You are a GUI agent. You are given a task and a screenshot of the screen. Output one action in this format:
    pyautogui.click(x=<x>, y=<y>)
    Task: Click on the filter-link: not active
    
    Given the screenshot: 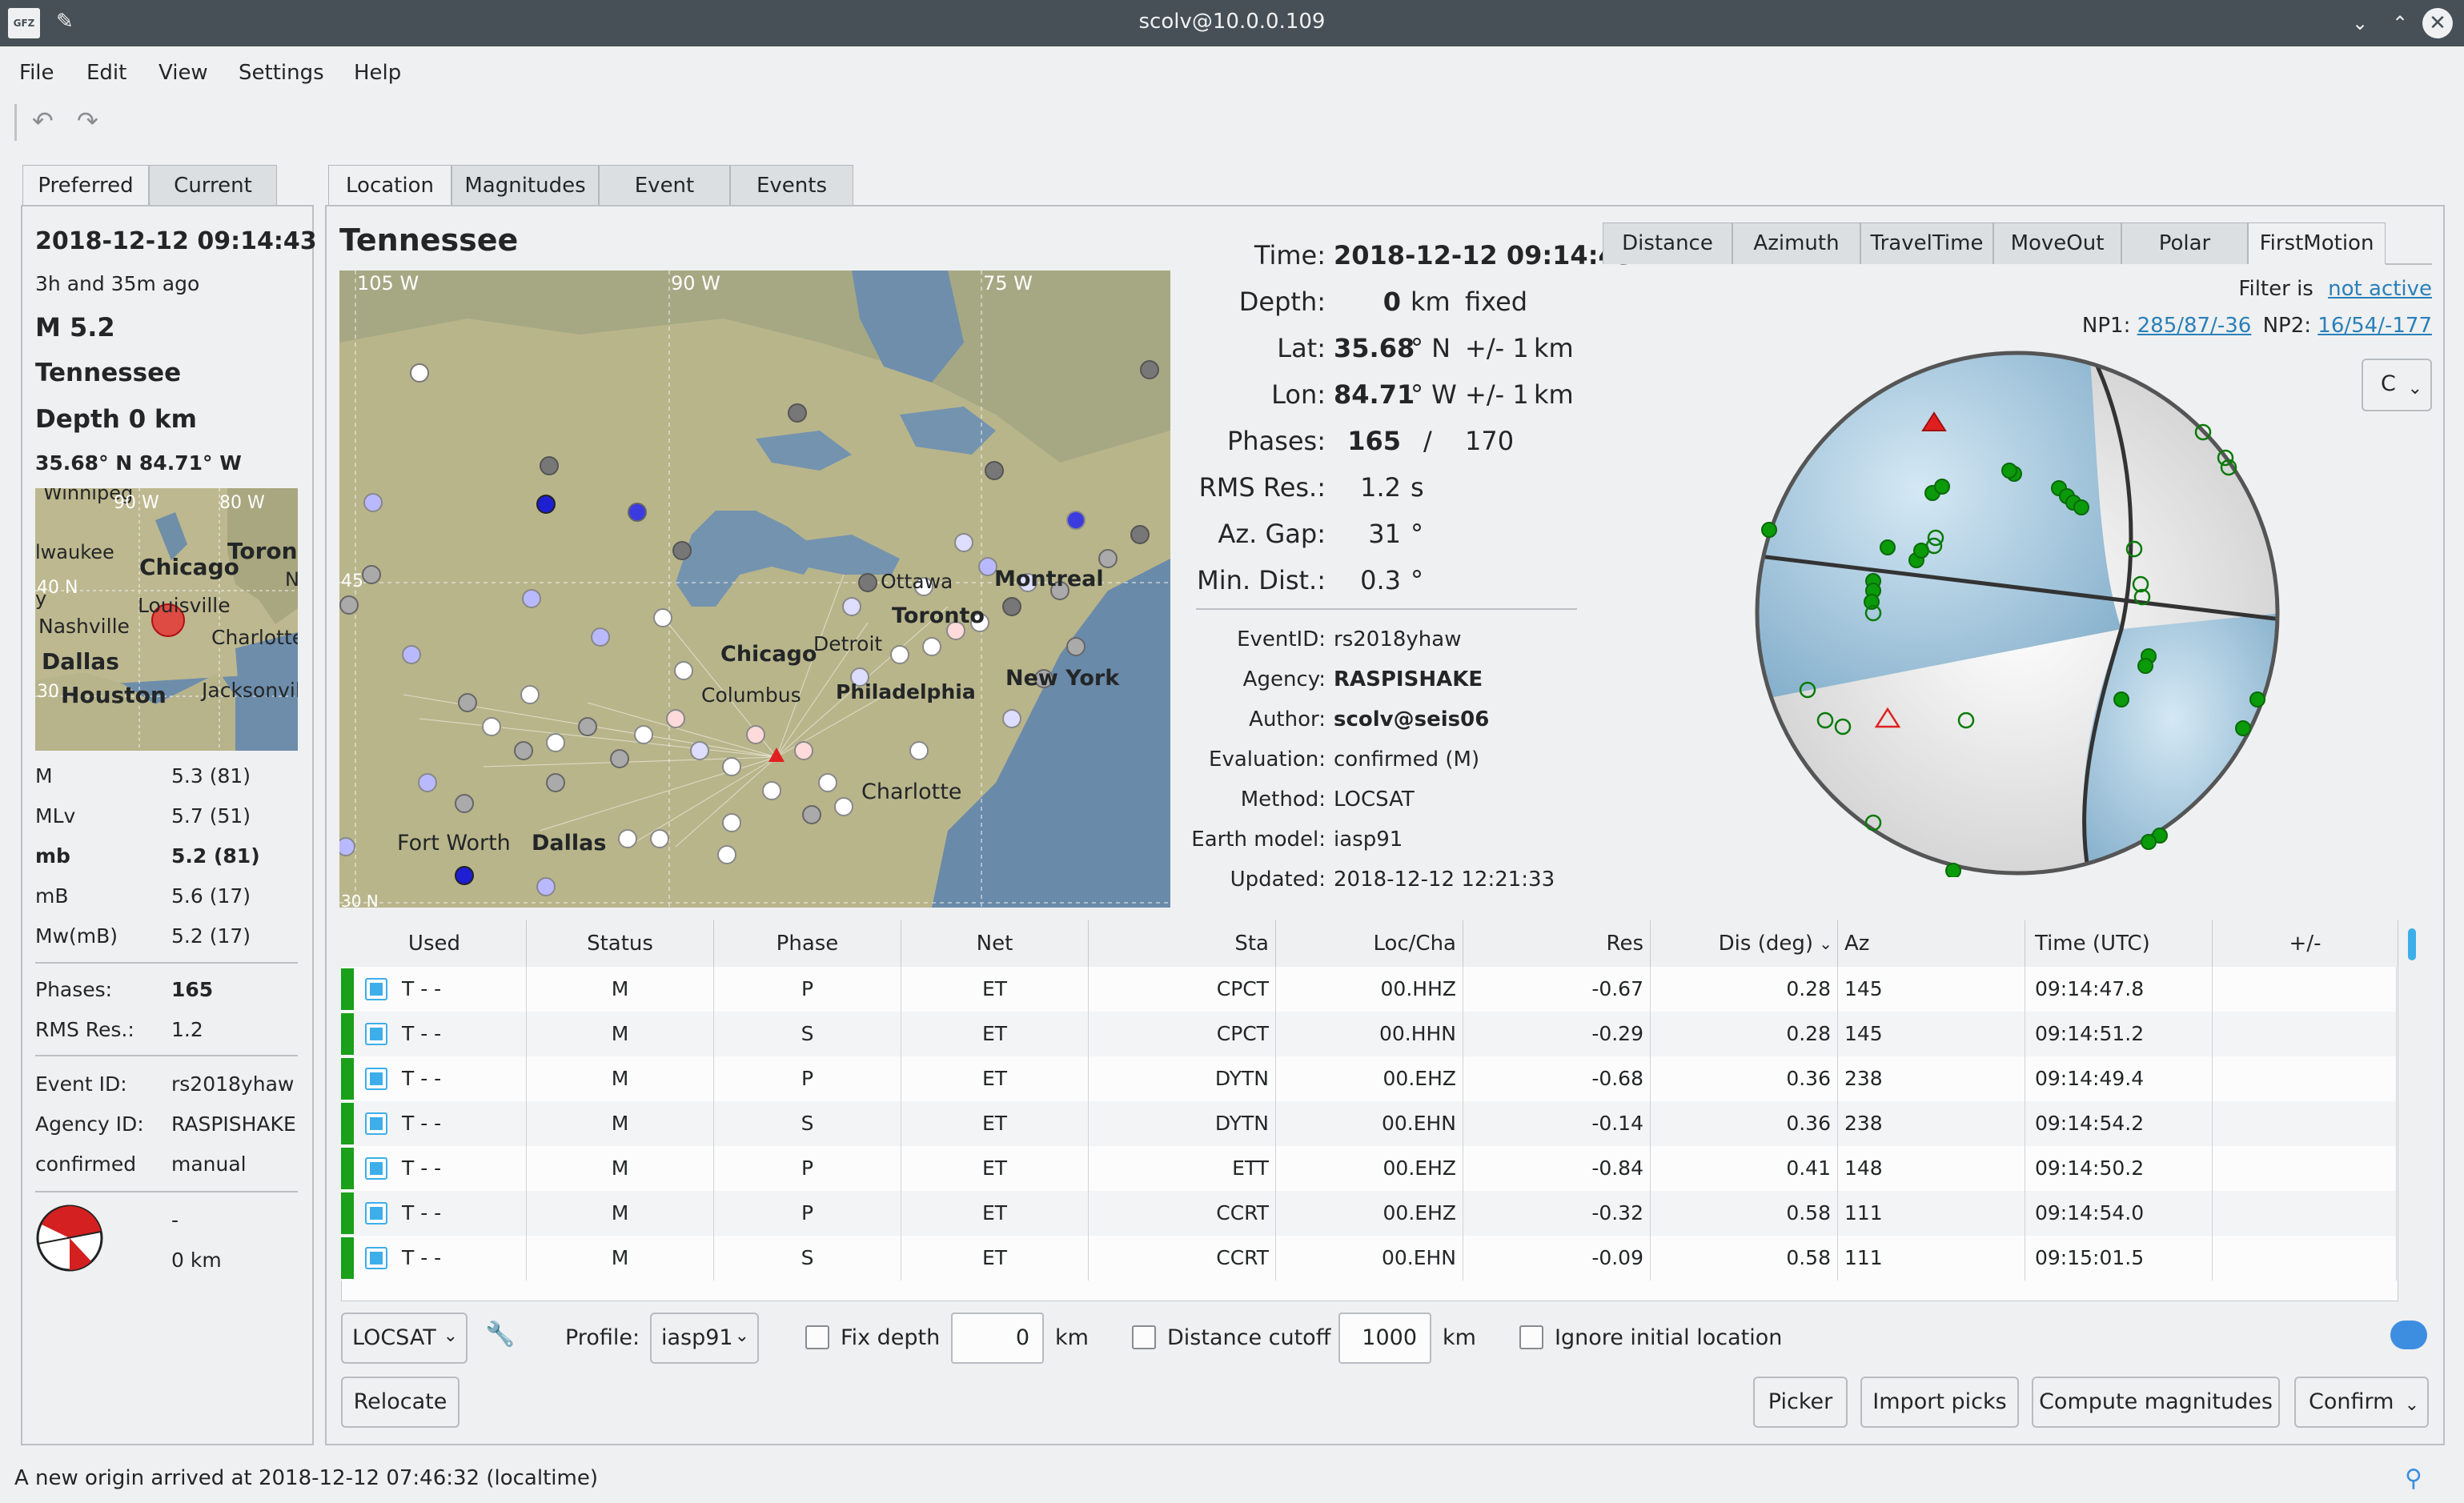 What is the action you would take?
    pyautogui.click(x=2380, y=289)
    